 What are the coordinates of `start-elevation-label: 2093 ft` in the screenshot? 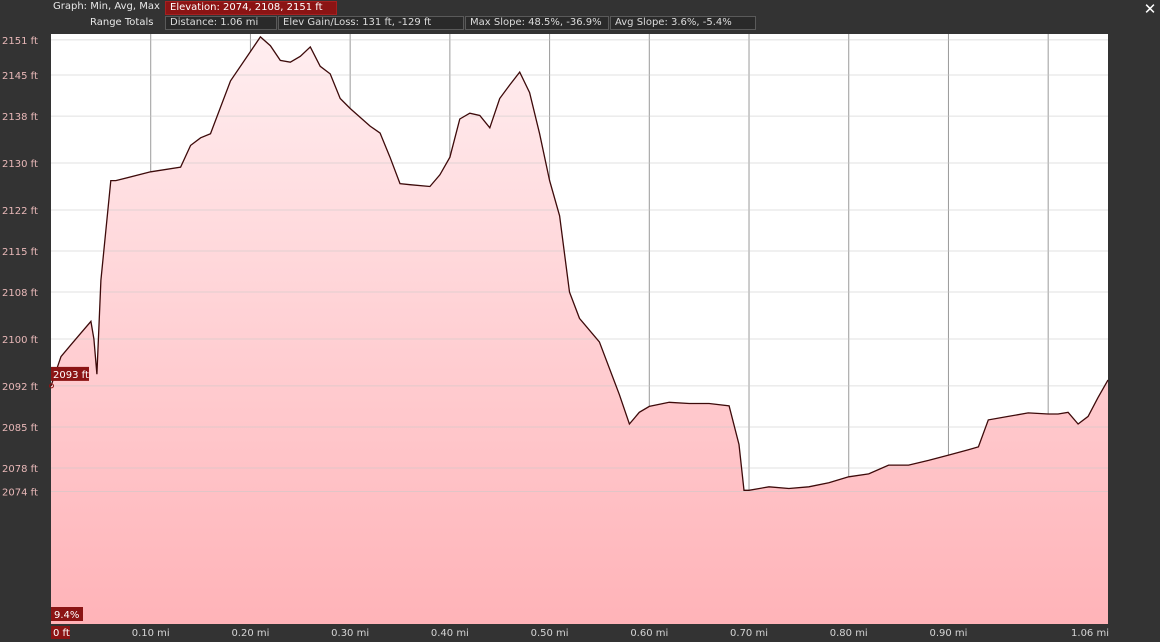 It's located at (71, 375).